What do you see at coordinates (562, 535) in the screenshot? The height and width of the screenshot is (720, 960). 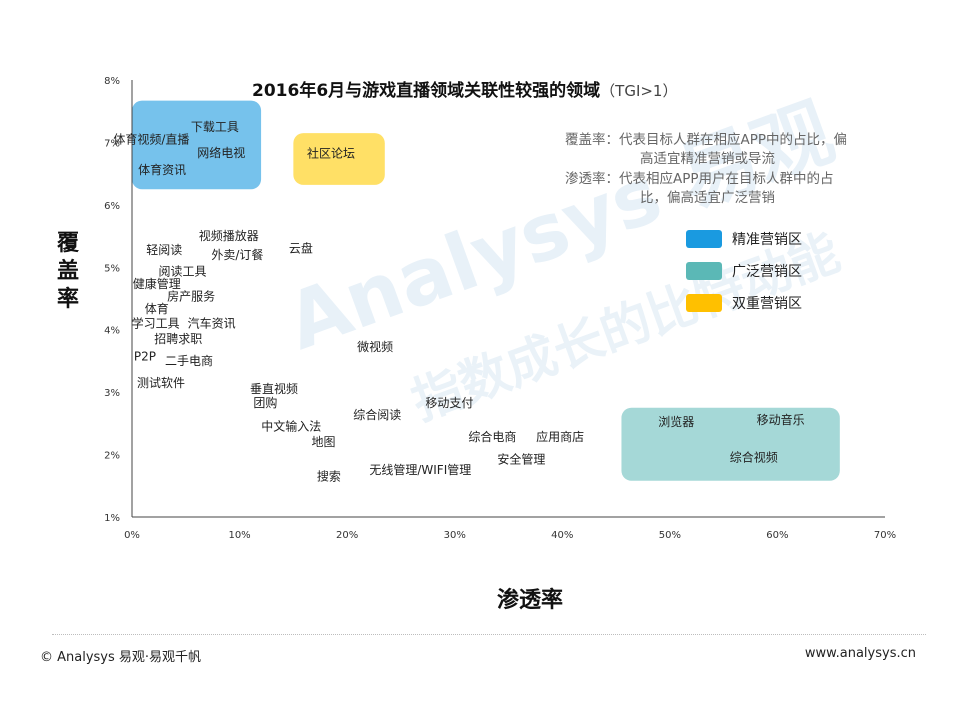 I see `x-tick-label: 40%` at bounding box center [562, 535].